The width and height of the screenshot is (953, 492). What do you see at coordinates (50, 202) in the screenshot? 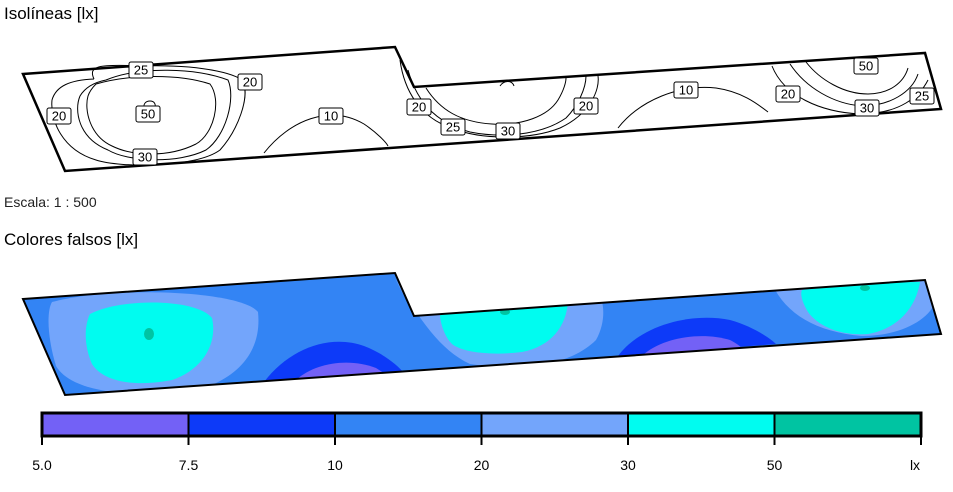
I see `scale-text: Escala: 1 : 500` at bounding box center [50, 202].